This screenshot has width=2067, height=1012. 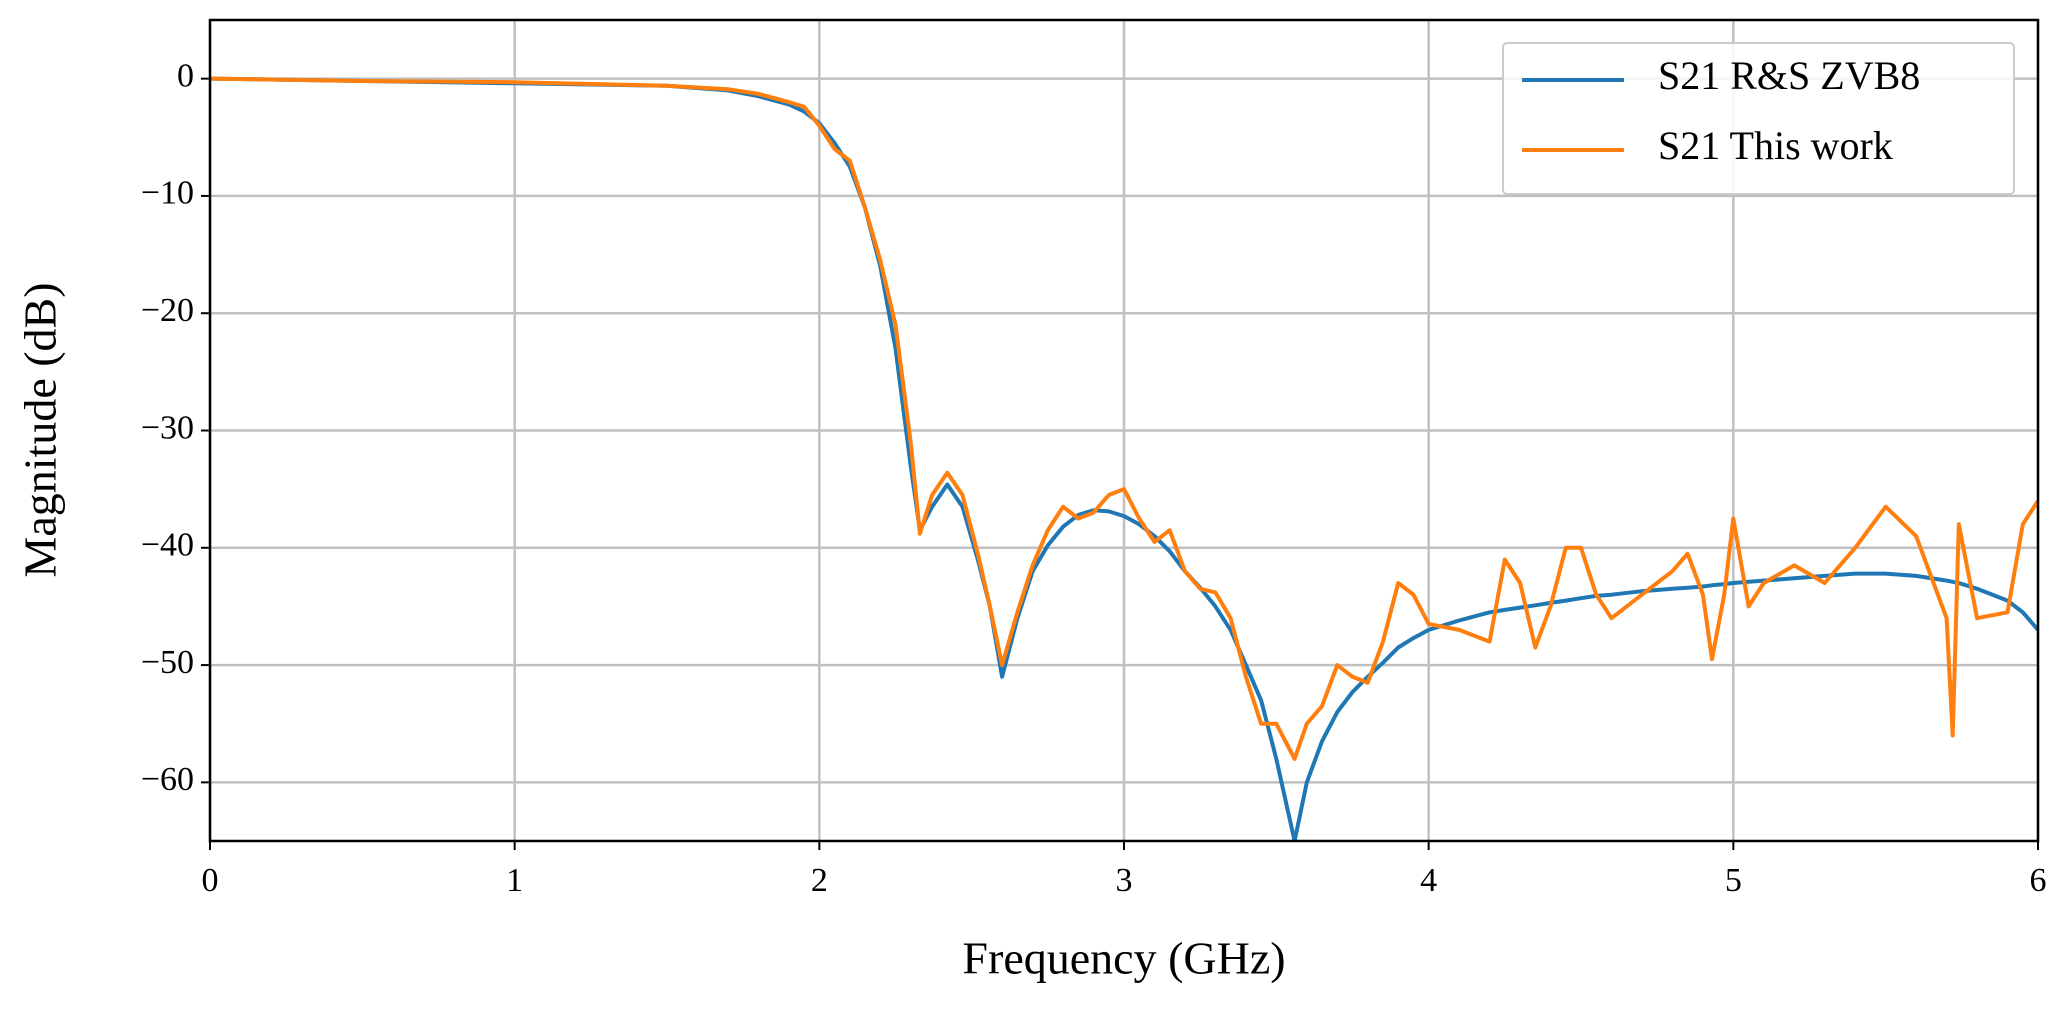 I want to click on x-tick-label: 1, so click(x=514, y=880).